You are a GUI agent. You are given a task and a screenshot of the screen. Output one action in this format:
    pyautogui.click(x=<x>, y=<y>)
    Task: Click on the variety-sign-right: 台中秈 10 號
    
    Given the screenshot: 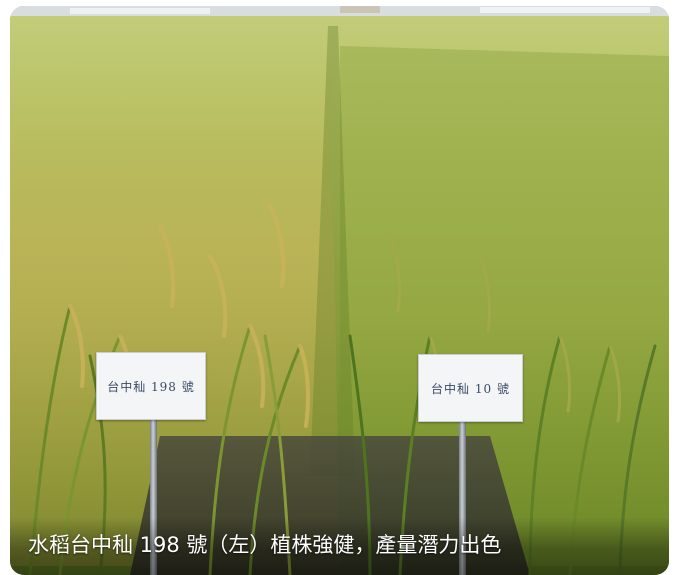 What is the action you would take?
    pyautogui.click(x=470, y=388)
    